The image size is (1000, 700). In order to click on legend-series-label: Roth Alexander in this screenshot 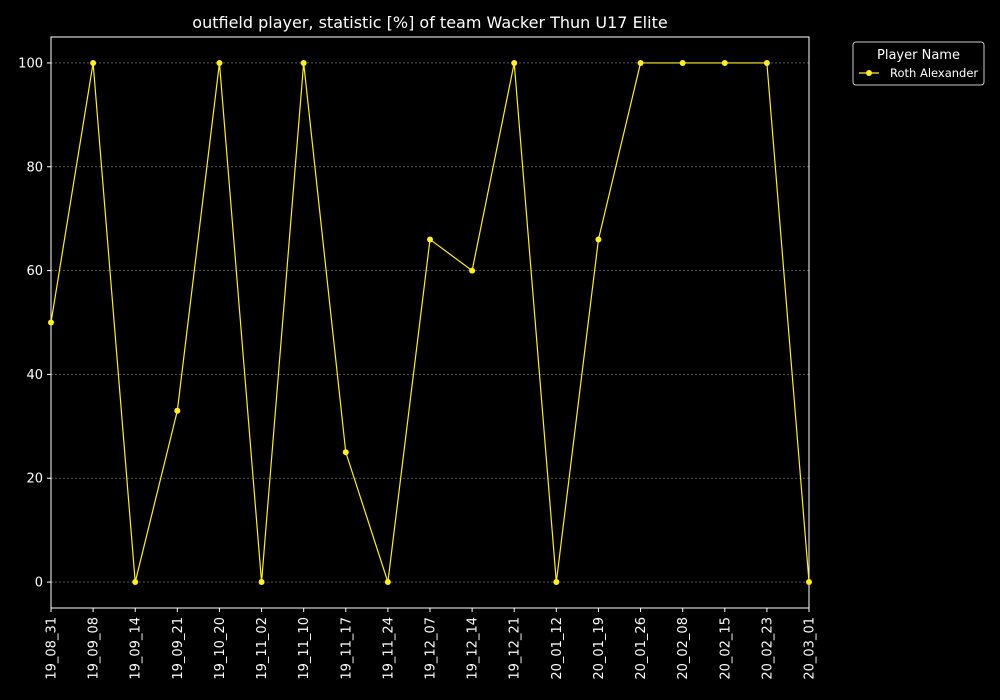, I will do `click(934, 73)`.